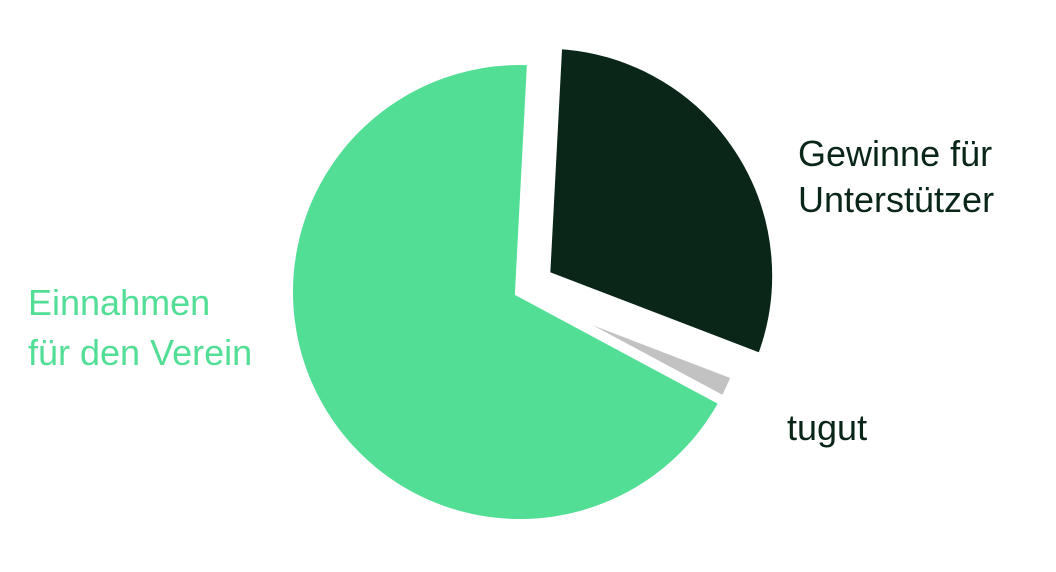 This screenshot has height=572, width=1056. I want to click on slice-label-line: Gewinne für, so click(895, 153).